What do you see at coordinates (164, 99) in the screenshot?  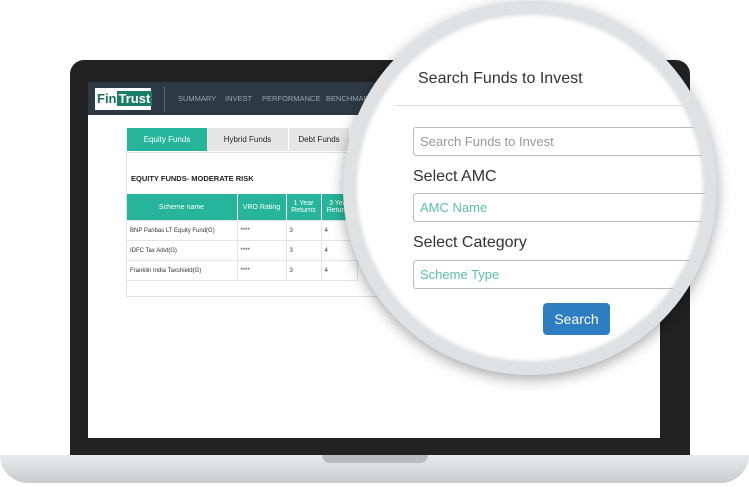 I see `separator` at bounding box center [164, 99].